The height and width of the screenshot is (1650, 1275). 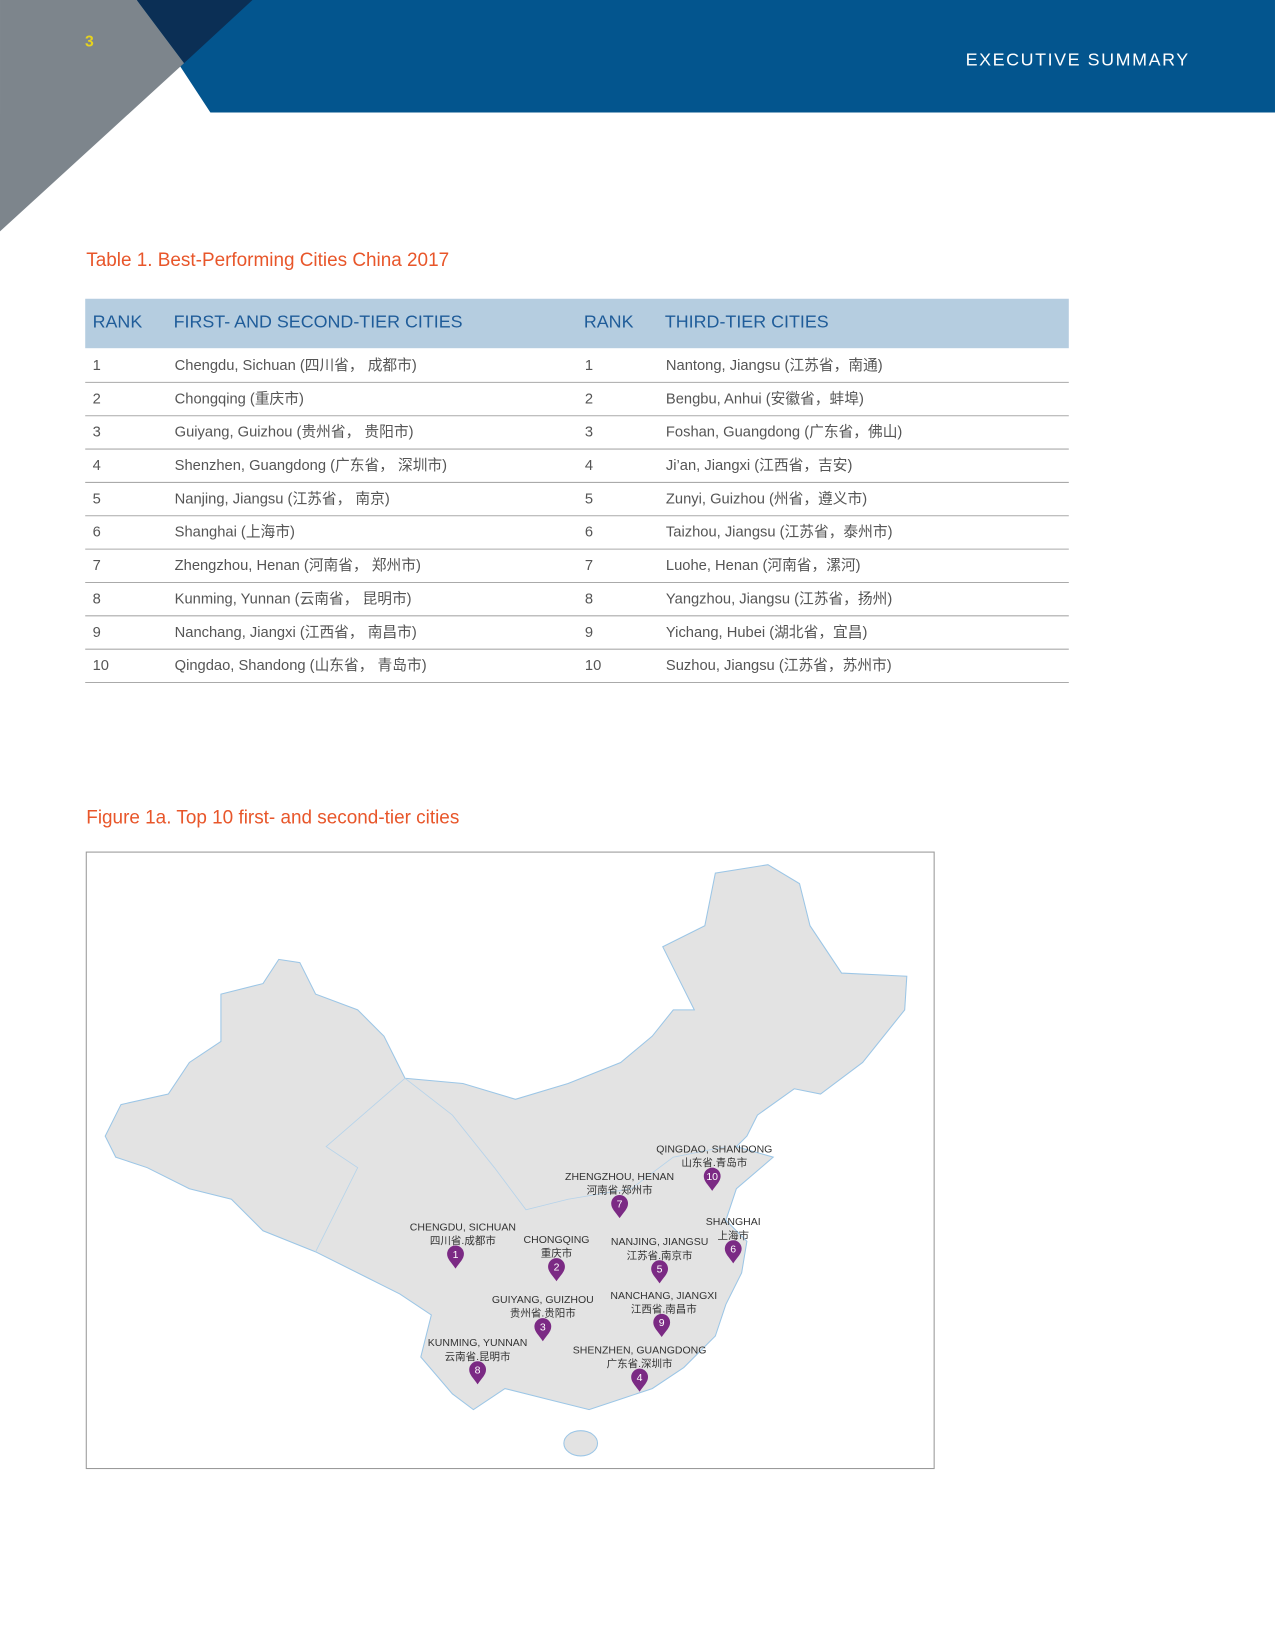 What do you see at coordinates (767, 632) in the screenshot?
I see `table-cell: Yichang, Hubei (湖北省，宜昌)` at bounding box center [767, 632].